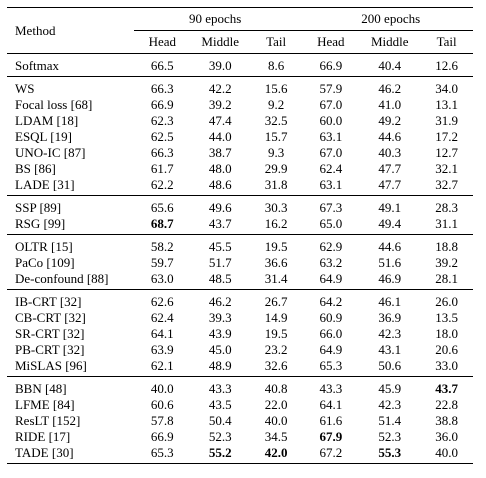 The image size is (486, 478). What do you see at coordinates (446, 136) in the screenshot?
I see `value-cell: 17.2` at bounding box center [446, 136].